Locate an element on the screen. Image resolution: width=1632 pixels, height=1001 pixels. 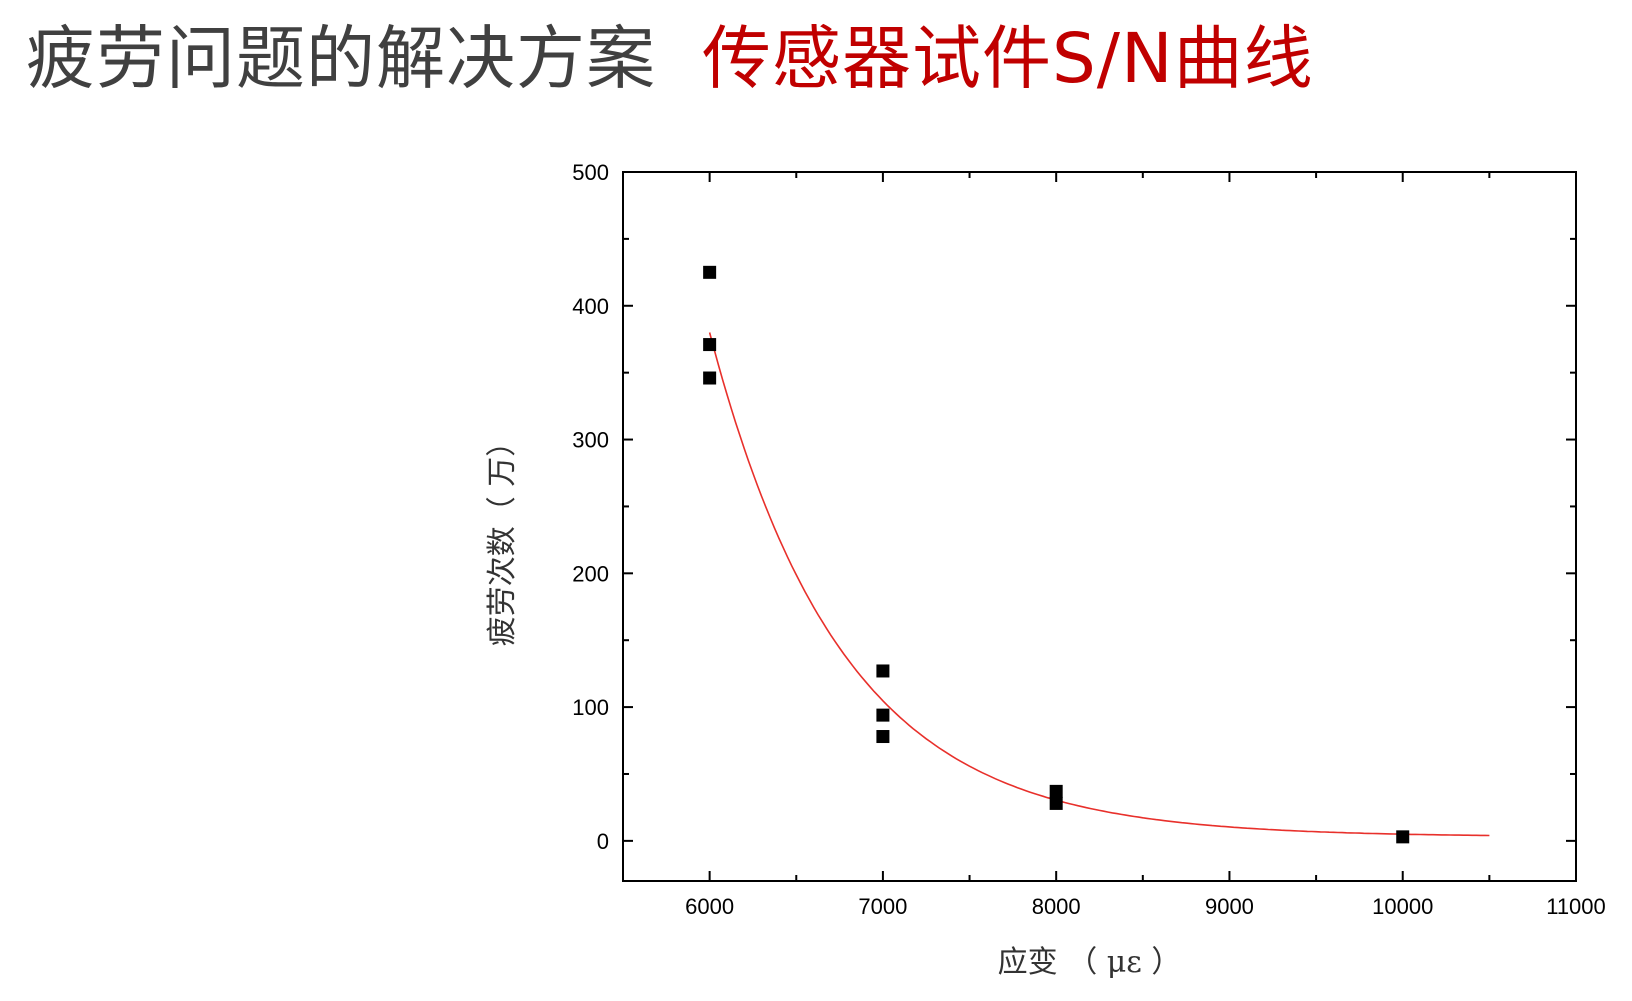
x-axis-title: 应变 （ με ） is located at coordinates (1090, 962).